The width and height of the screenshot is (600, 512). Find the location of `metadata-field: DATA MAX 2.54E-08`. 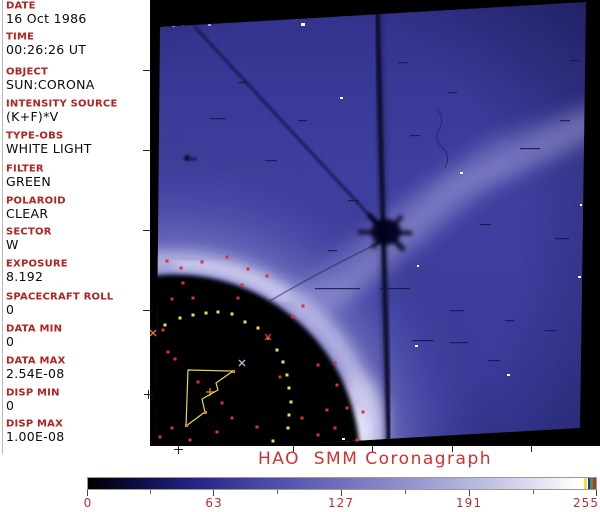

metadata-field: DATA MAX 2.54E-08 is located at coordinates (78, 368).